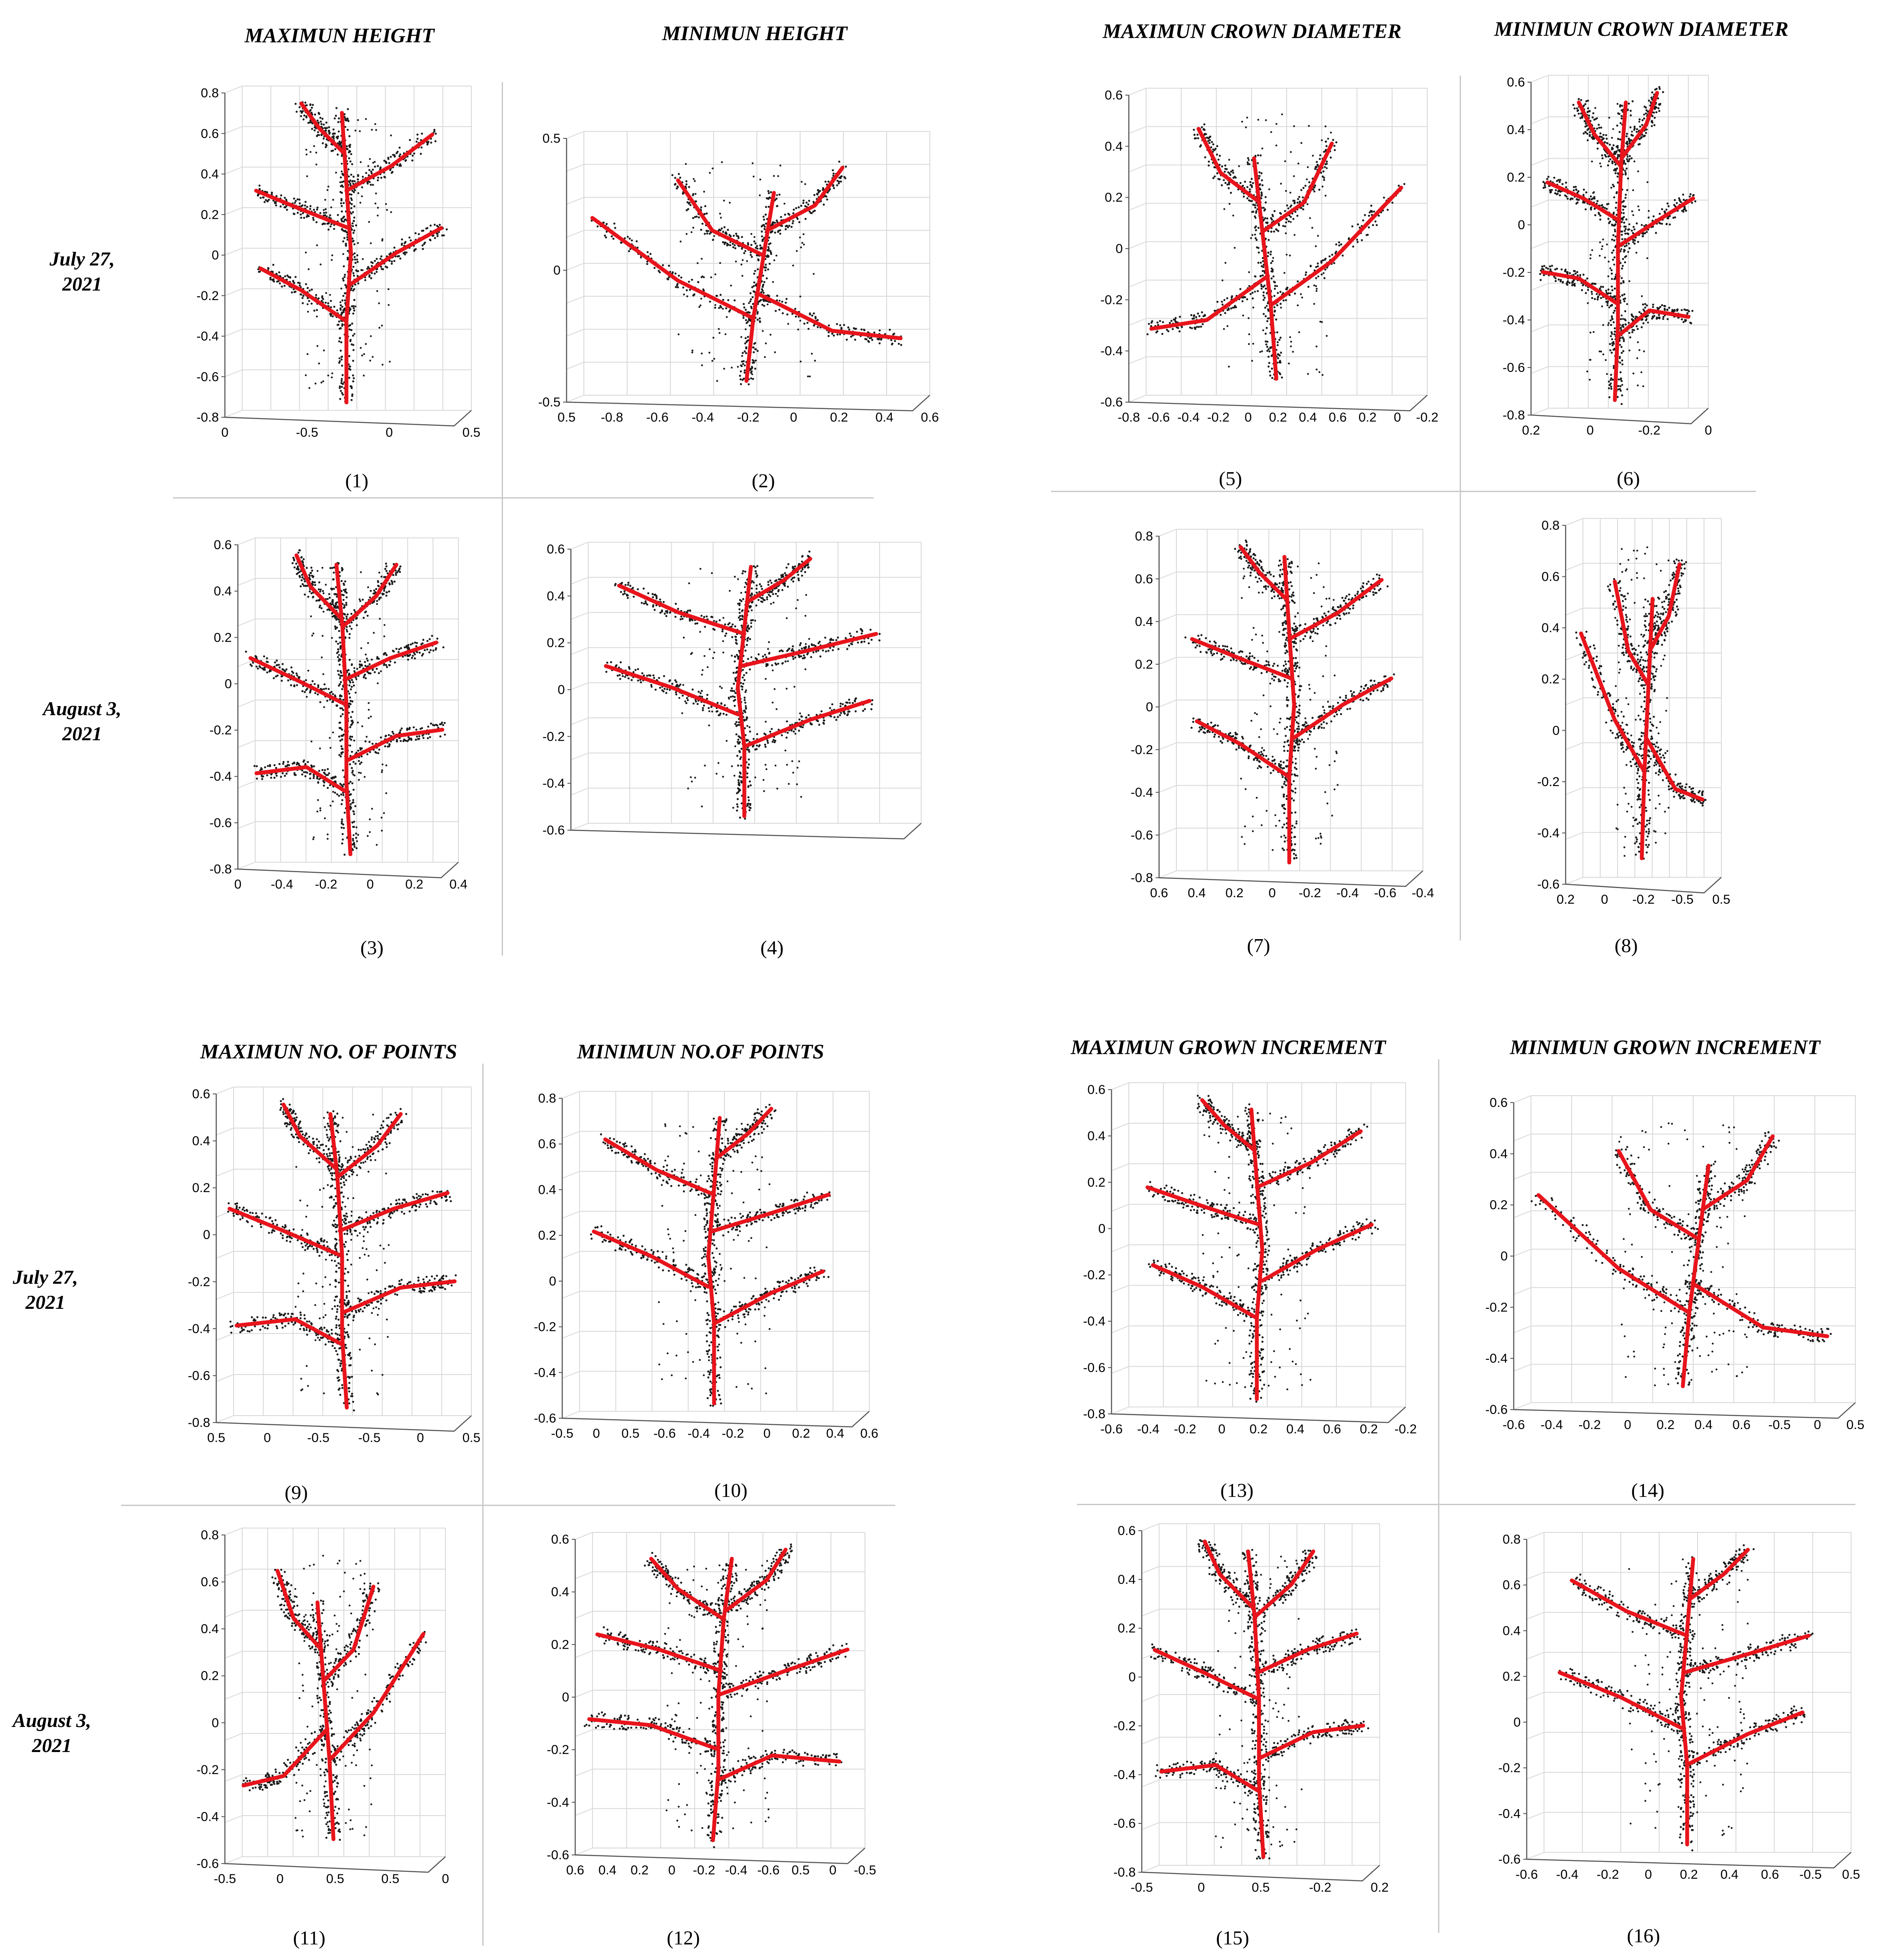  What do you see at coordinates (471, 432) in the screenshot?
I see `x-tick-label: 0.5` at bounding box center [471, 432].